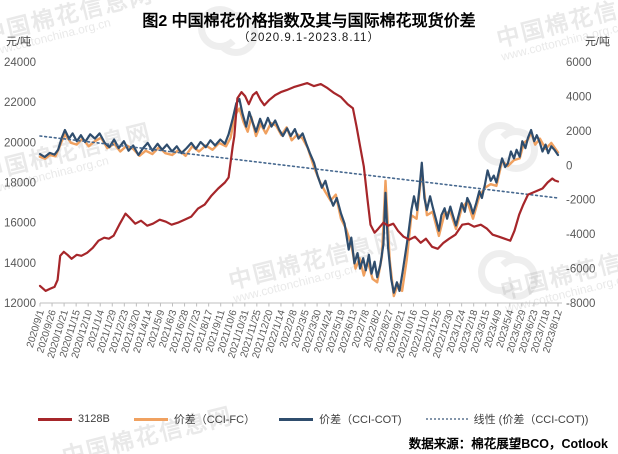  What do you see at coordinates (569, 166) in the screenshot?
I see `svg-text: 0` at bounding box center [569, 166].